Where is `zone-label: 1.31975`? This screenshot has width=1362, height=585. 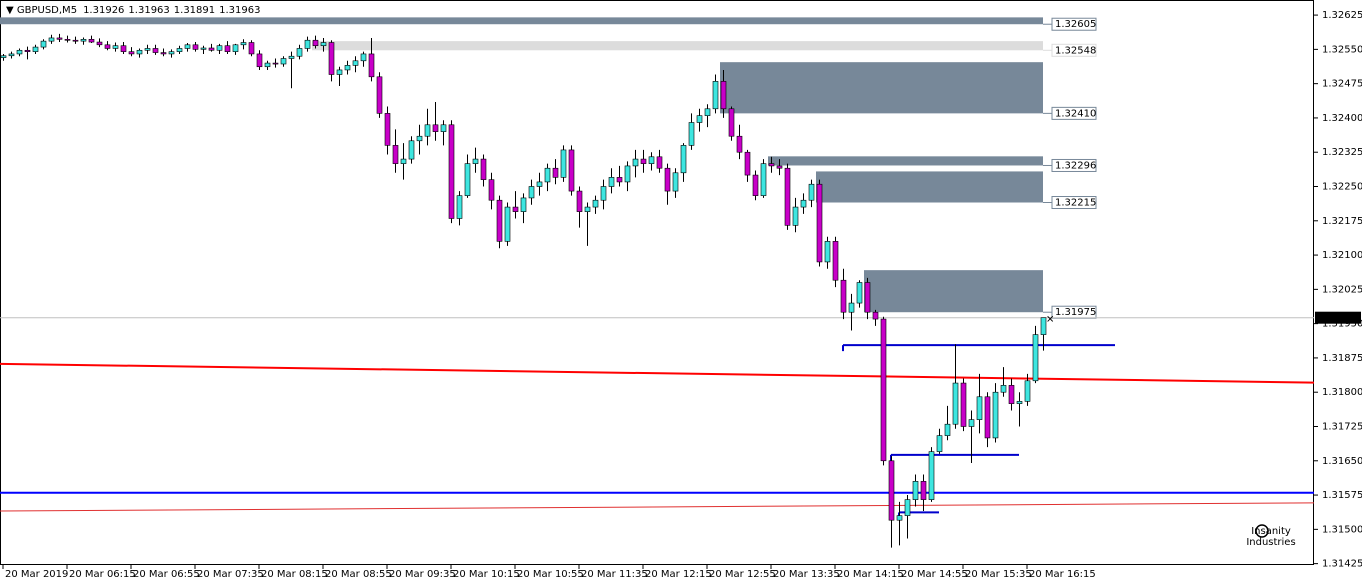
zone-label: 1.31975 is located at coordinates (1075, 312).